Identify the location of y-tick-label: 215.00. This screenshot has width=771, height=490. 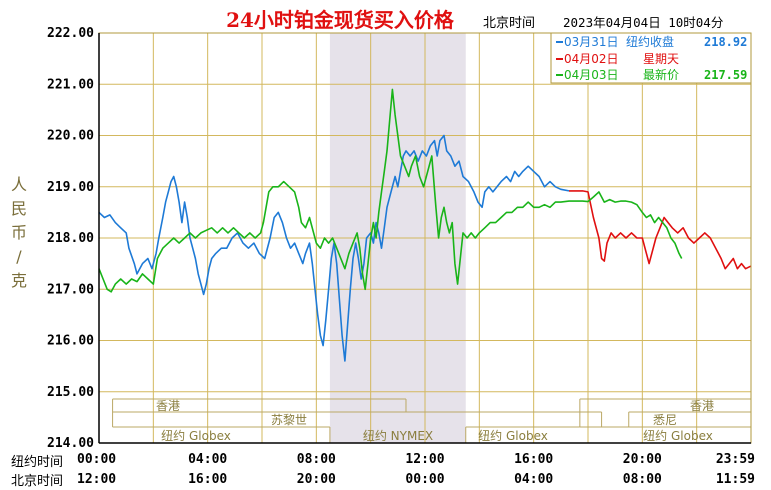
(70, 392).